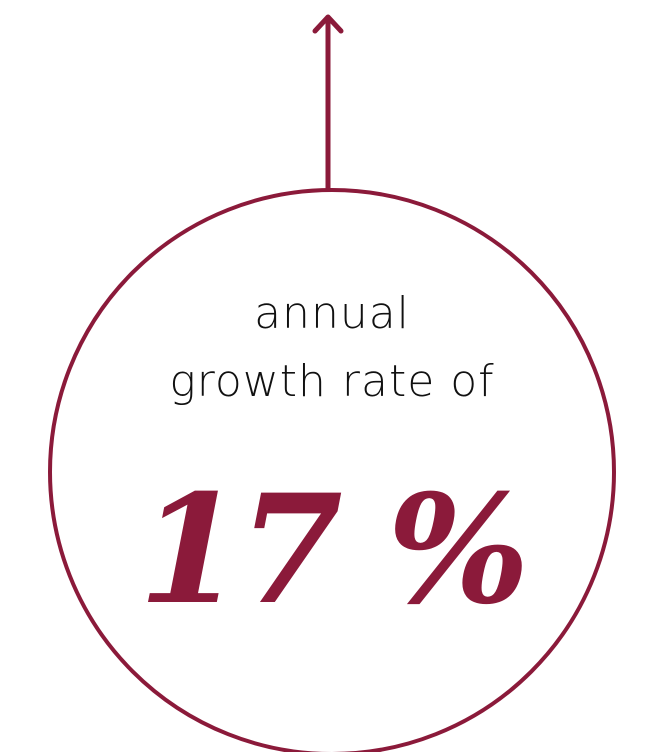 This screenshot has height=752, width=646. I want to click on growth-rate-value: 17 %, so click(334, 550).